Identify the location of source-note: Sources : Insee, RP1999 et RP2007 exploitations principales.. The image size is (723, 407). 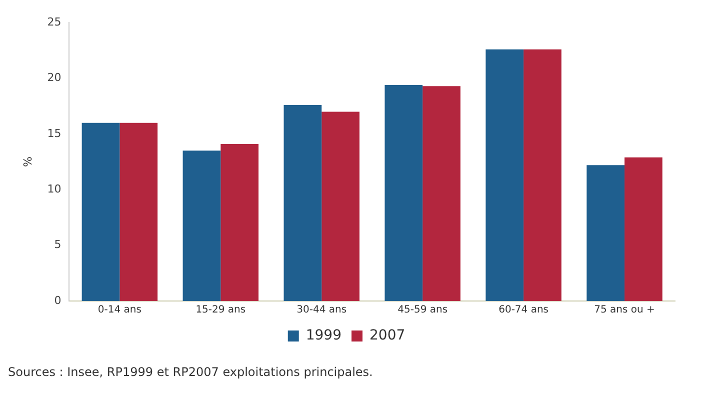
(191, 372).